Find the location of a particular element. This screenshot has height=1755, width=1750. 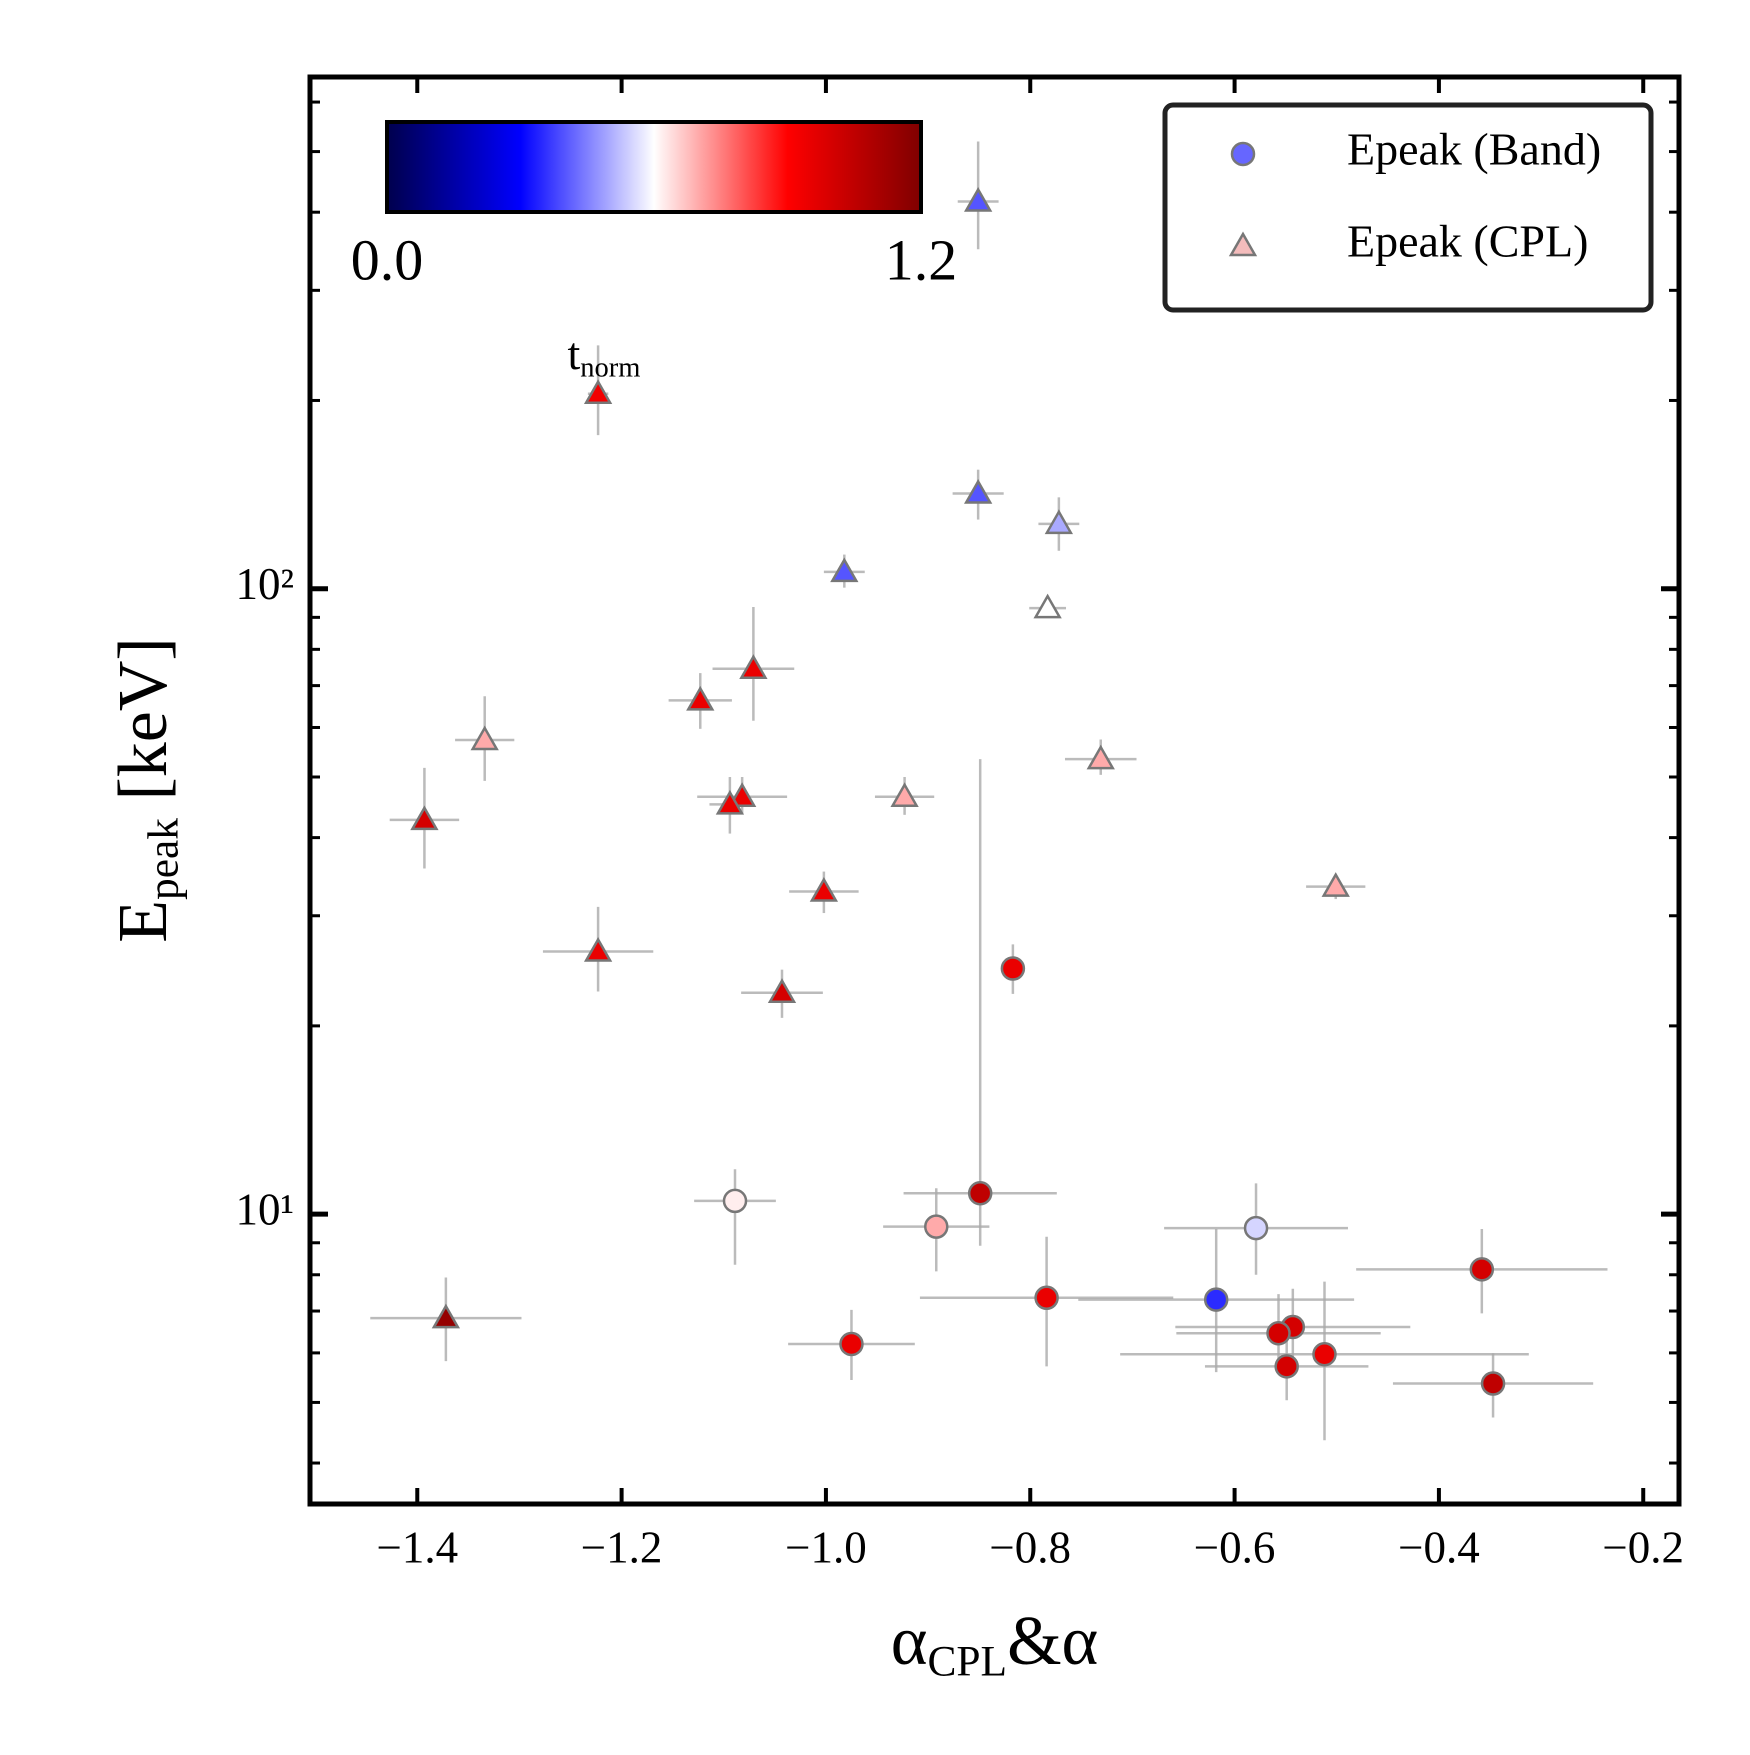

x-tick-label: −1.4 is located at coordinates (417, 1547).